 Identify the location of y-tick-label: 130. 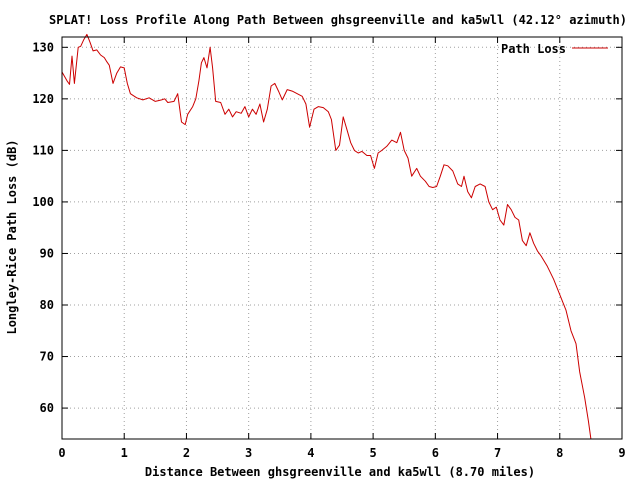
(43, 47).